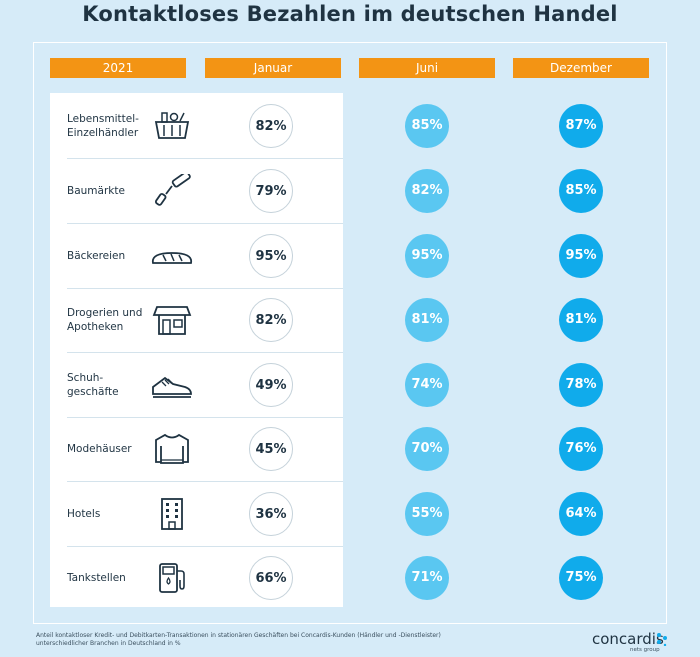 The height and width of the screenshot is (657, 700). Describe the element at coordinates (271, 256) in the screenshot. I see `value-januar: 95%` at that location.